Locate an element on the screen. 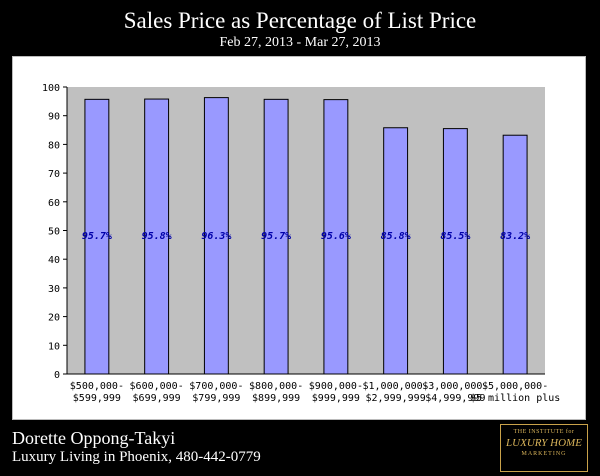 The image size is (600, 476). x-tick-label: $500,000- is located at coordinates (97, 386).